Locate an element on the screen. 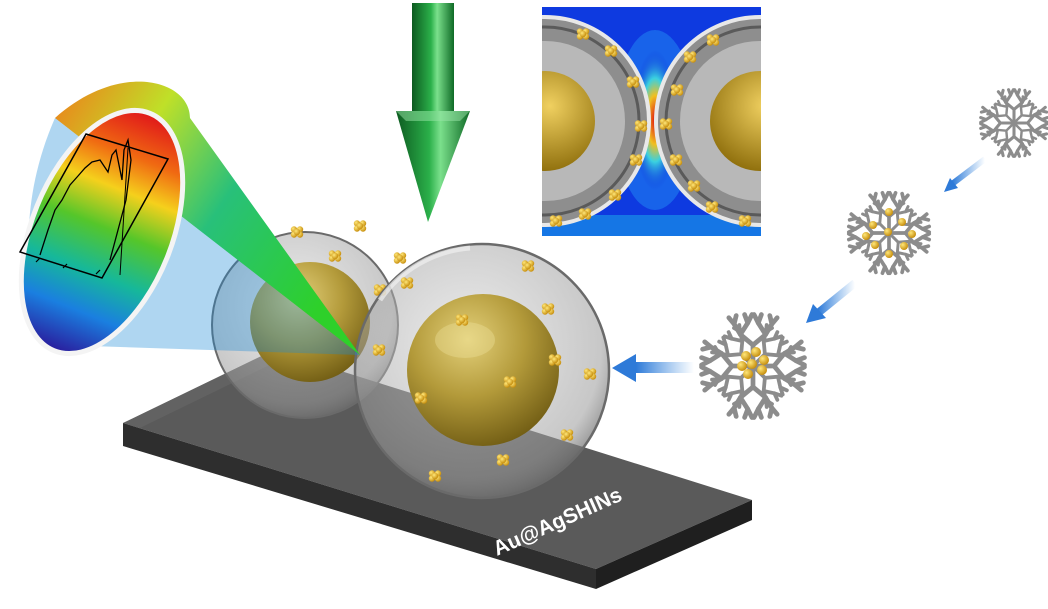 This screenshot has height=609, width=1048. raman-spectrum-inset is located at coordinates (94, 206).